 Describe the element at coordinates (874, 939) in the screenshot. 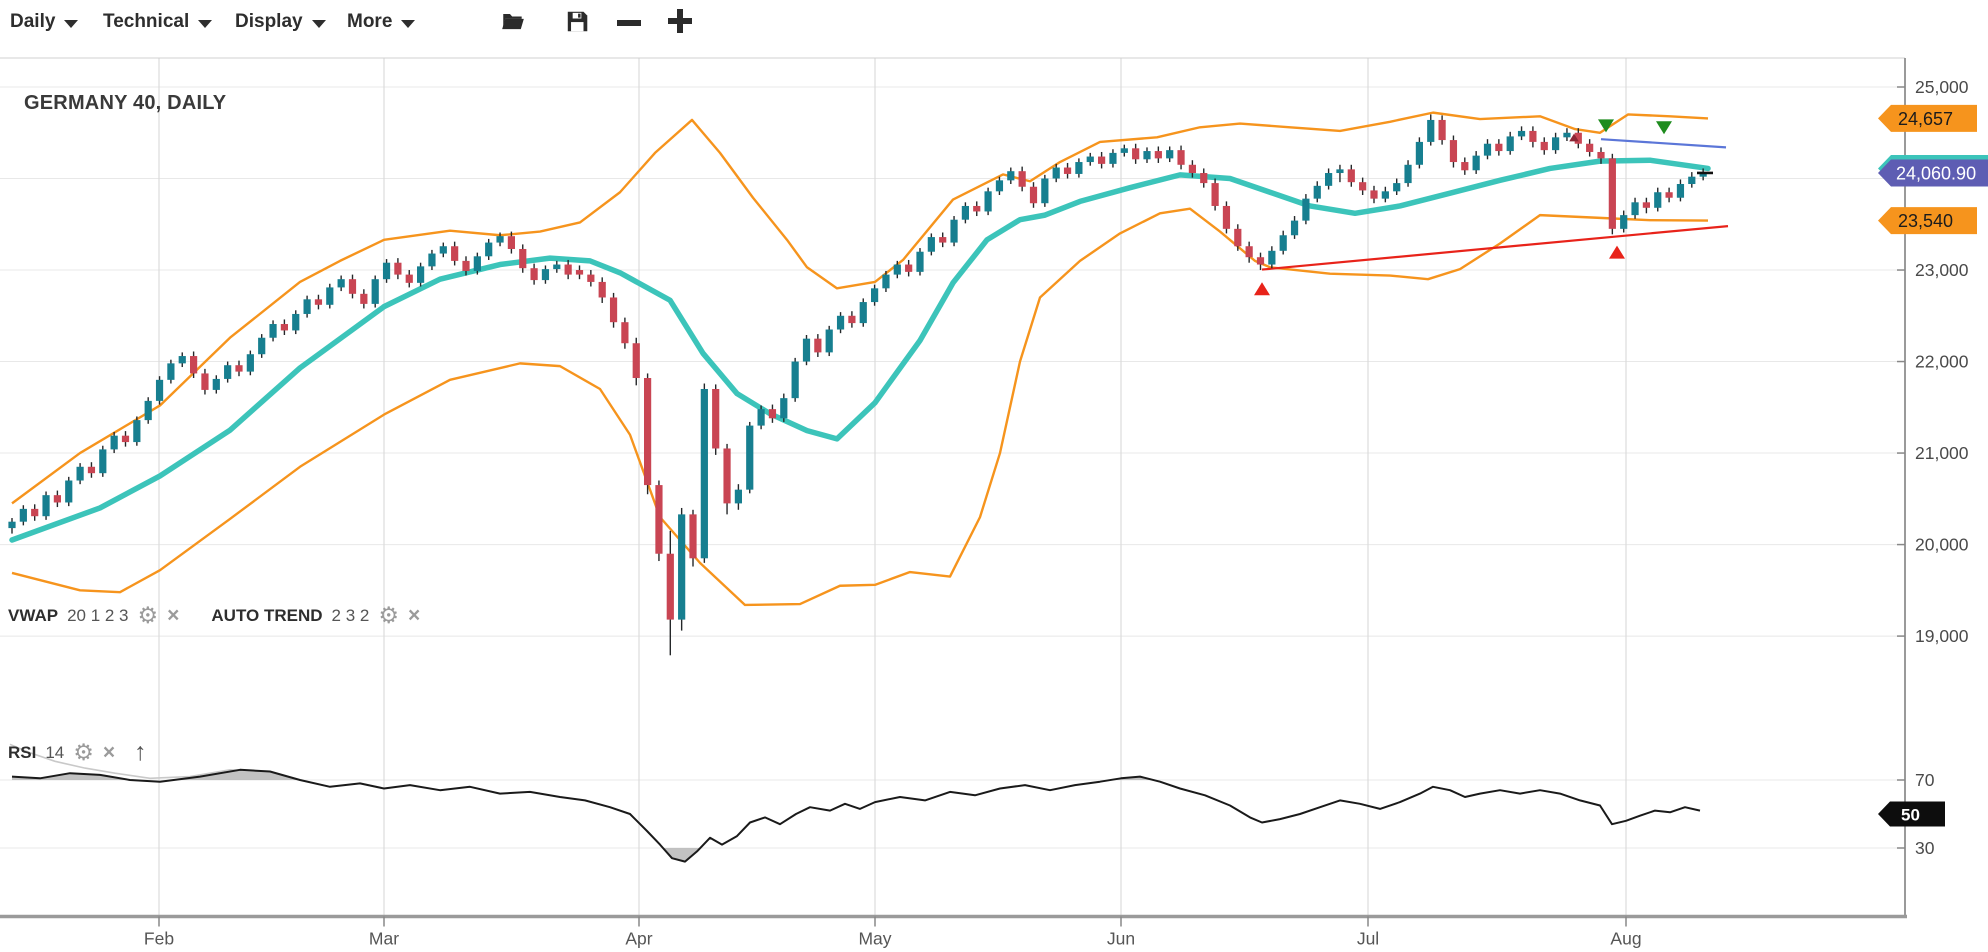

I see `svg-text: May` at that location.